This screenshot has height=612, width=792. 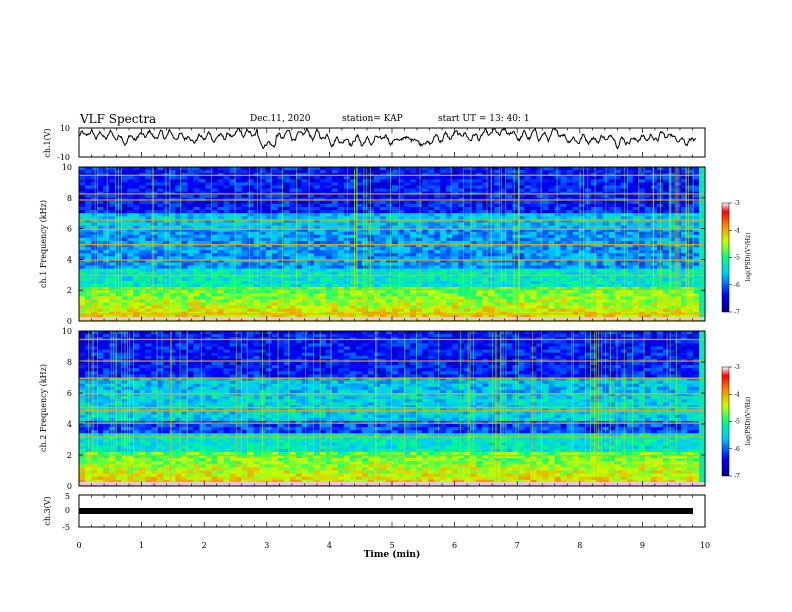 I want to click on spec-ytick-2-0: 0, so click(x=69, y=486).